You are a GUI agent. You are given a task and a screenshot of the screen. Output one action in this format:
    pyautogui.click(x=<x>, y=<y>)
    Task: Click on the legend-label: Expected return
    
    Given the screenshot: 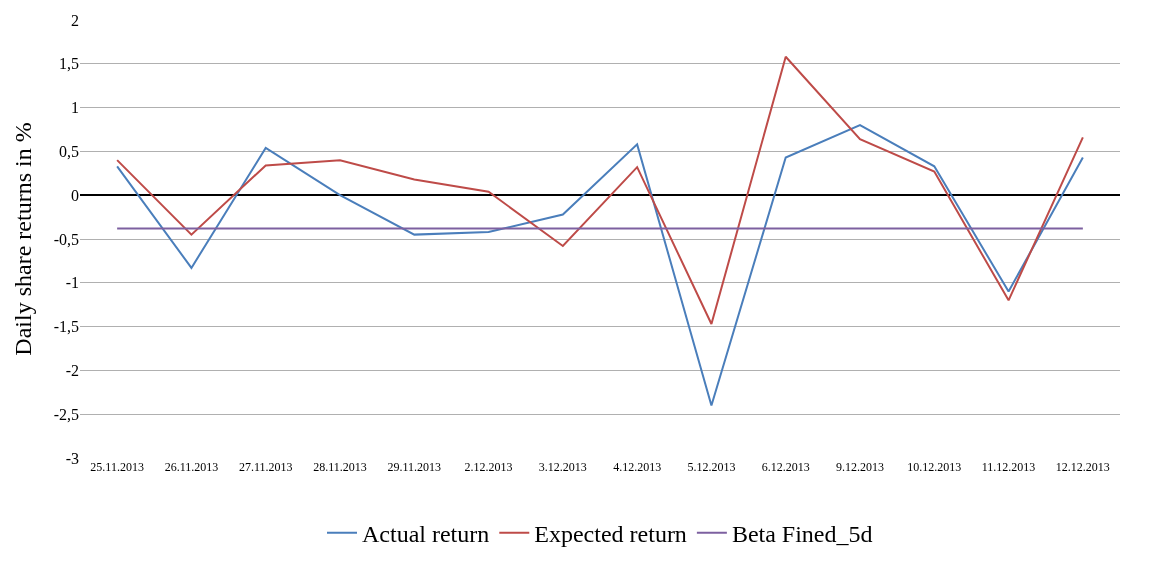 What is the action you would take?
    pyautogui.click(x=610, y=534)
    